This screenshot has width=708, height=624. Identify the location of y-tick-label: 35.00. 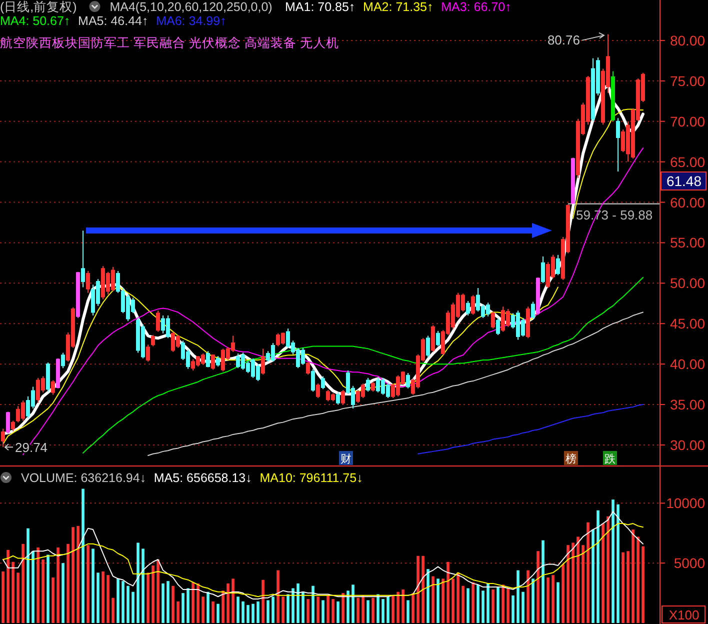
(688, 404).